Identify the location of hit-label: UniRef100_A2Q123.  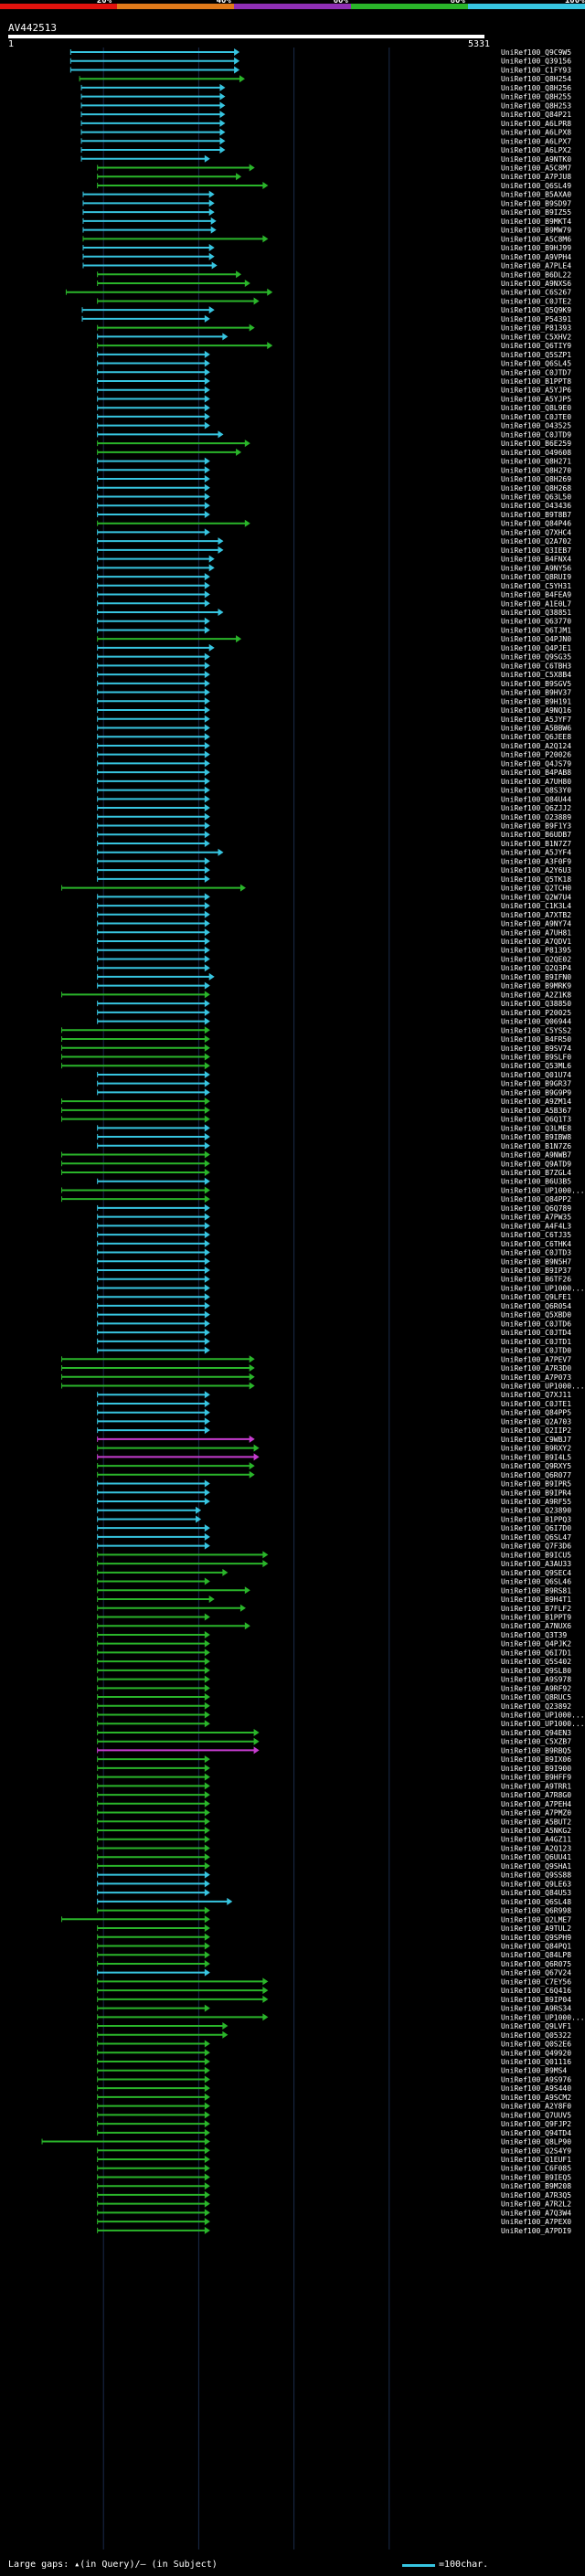
(536, 1848).